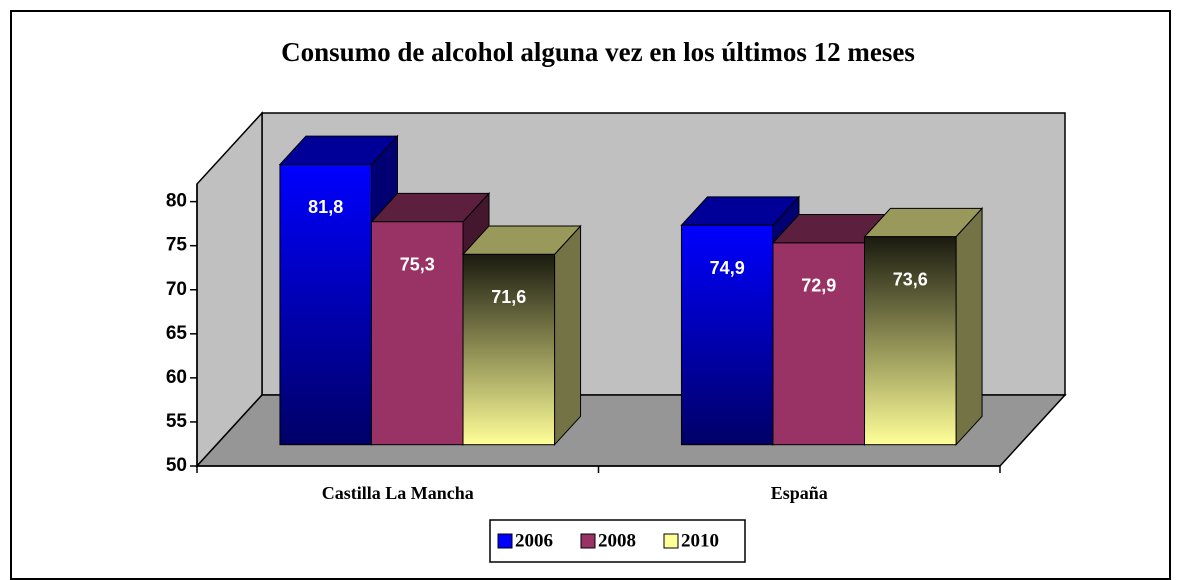 The image size is (1181, 580). I want to click on value-label: 74,9, so click(727, 268).